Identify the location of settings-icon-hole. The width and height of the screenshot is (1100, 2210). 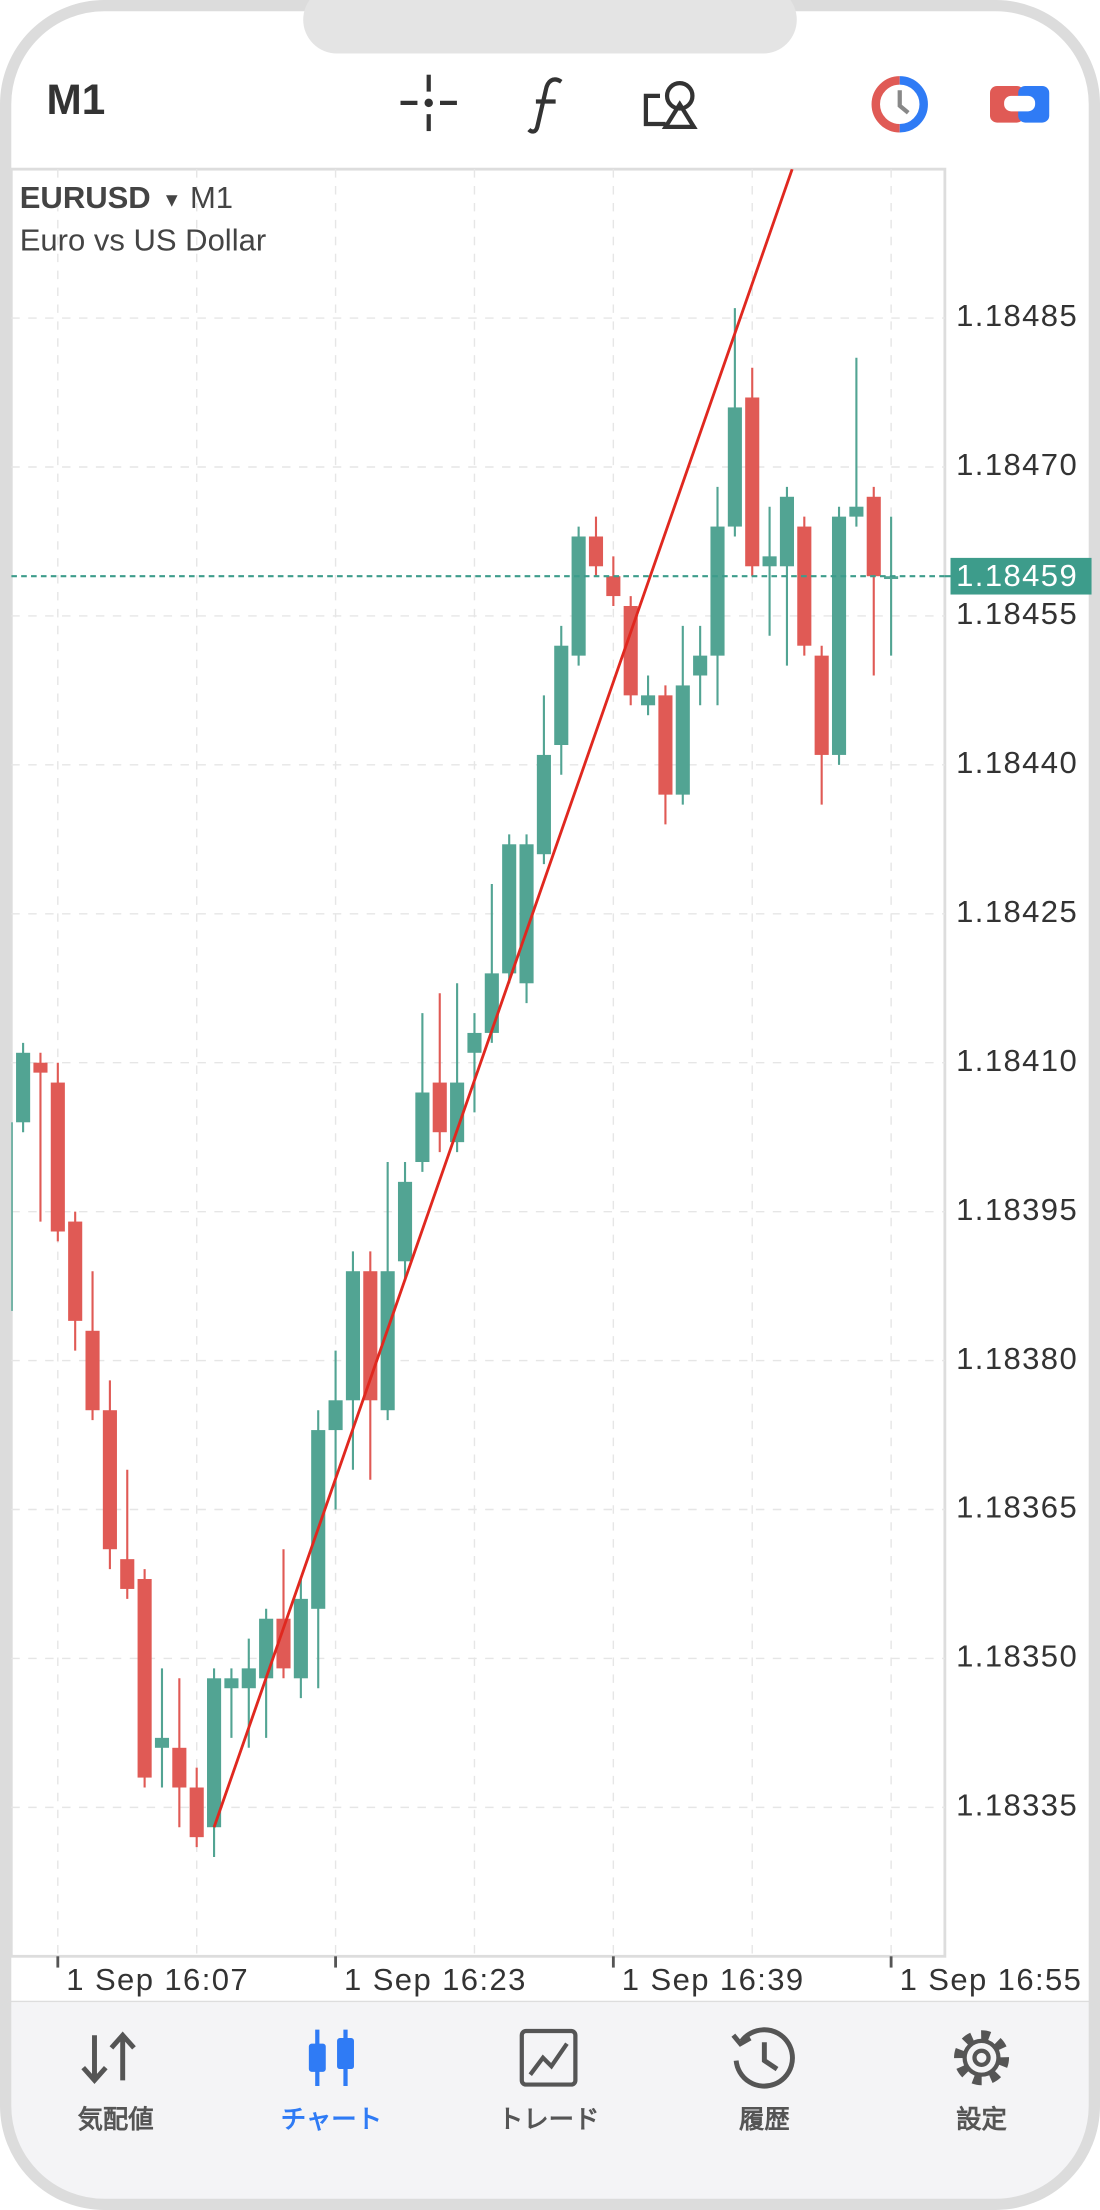
(981, 2057).